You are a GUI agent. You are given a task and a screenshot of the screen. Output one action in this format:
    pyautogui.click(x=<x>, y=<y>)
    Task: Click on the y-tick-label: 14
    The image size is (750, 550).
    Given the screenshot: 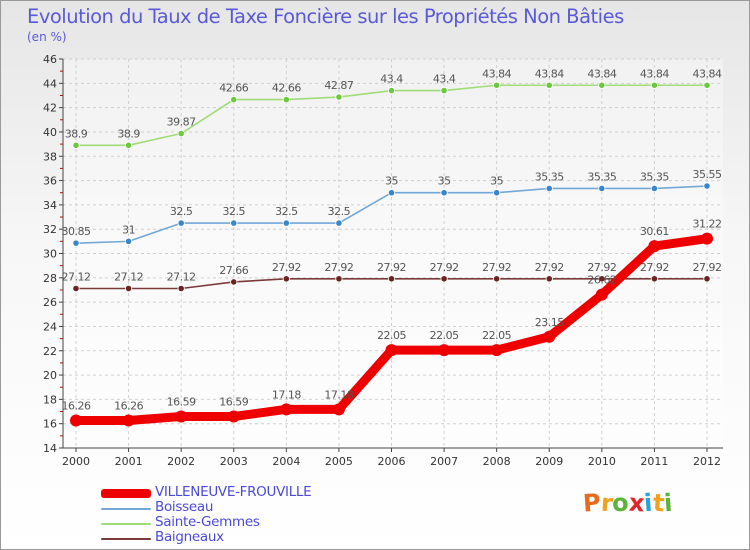 What is the action you would take?
    pyautogui.click(x=50, y=448)
    